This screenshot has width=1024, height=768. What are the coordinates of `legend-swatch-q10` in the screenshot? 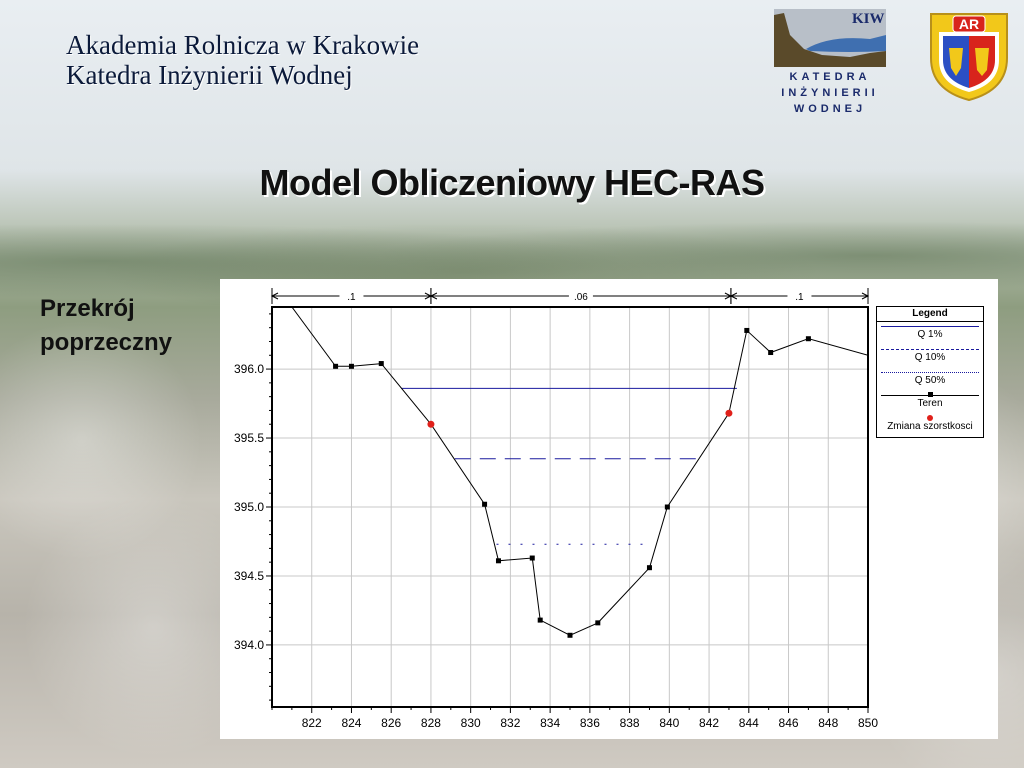 It's located at (930, 349).